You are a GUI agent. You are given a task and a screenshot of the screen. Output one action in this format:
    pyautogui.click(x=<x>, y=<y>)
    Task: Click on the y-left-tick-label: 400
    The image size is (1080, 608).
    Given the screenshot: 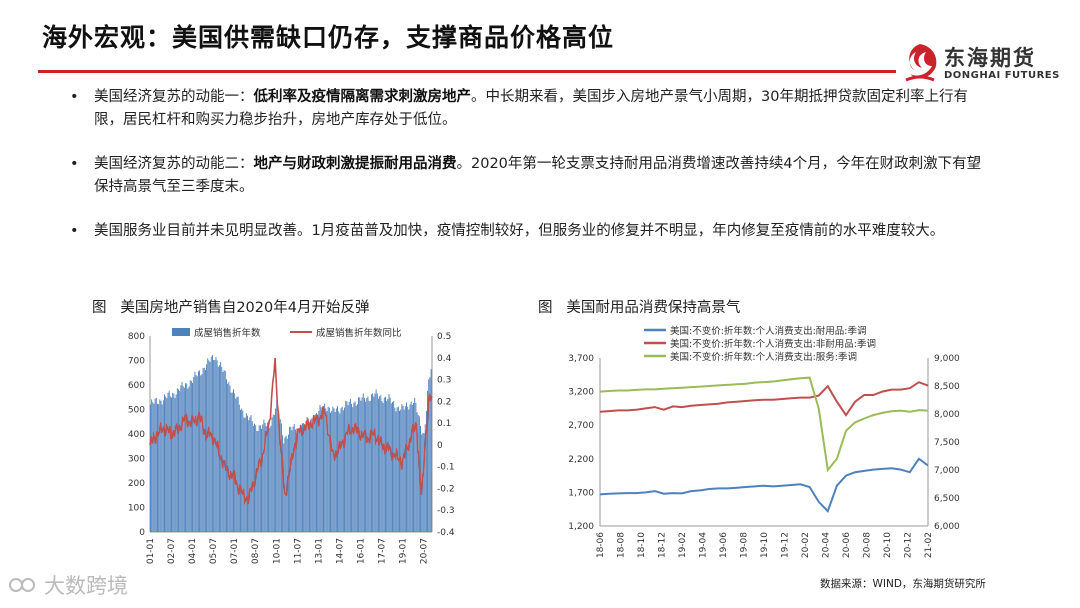 What is the action you would take?
    pyautogui.click(x=136, y=435)
    